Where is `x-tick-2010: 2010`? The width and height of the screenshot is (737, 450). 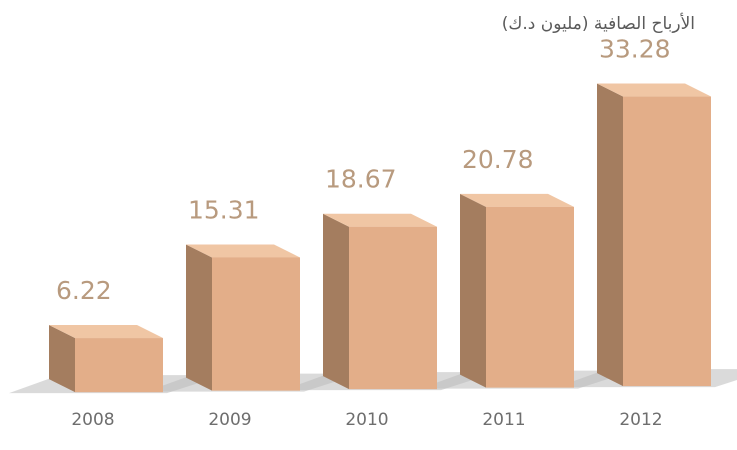
x-tick-2010: 2010 is located at coordinates (366, 420).